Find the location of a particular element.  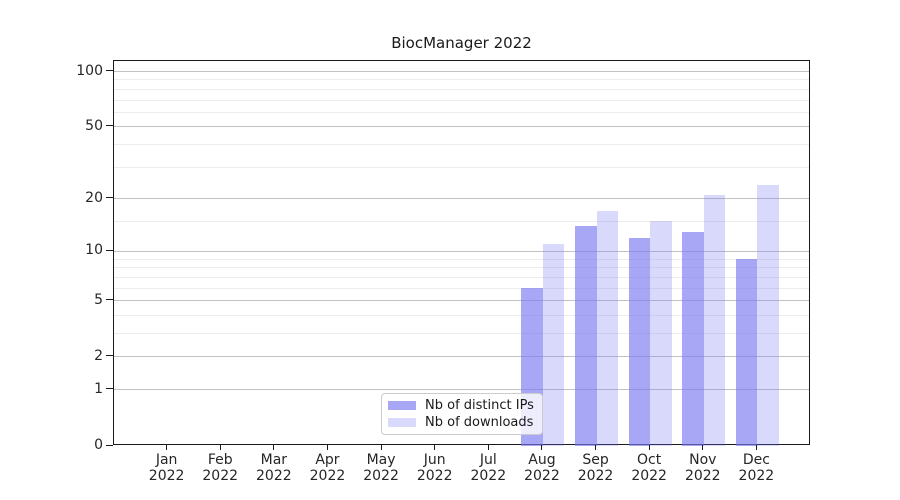

y-tick-label: 50 is located at coordinates (94, 125).